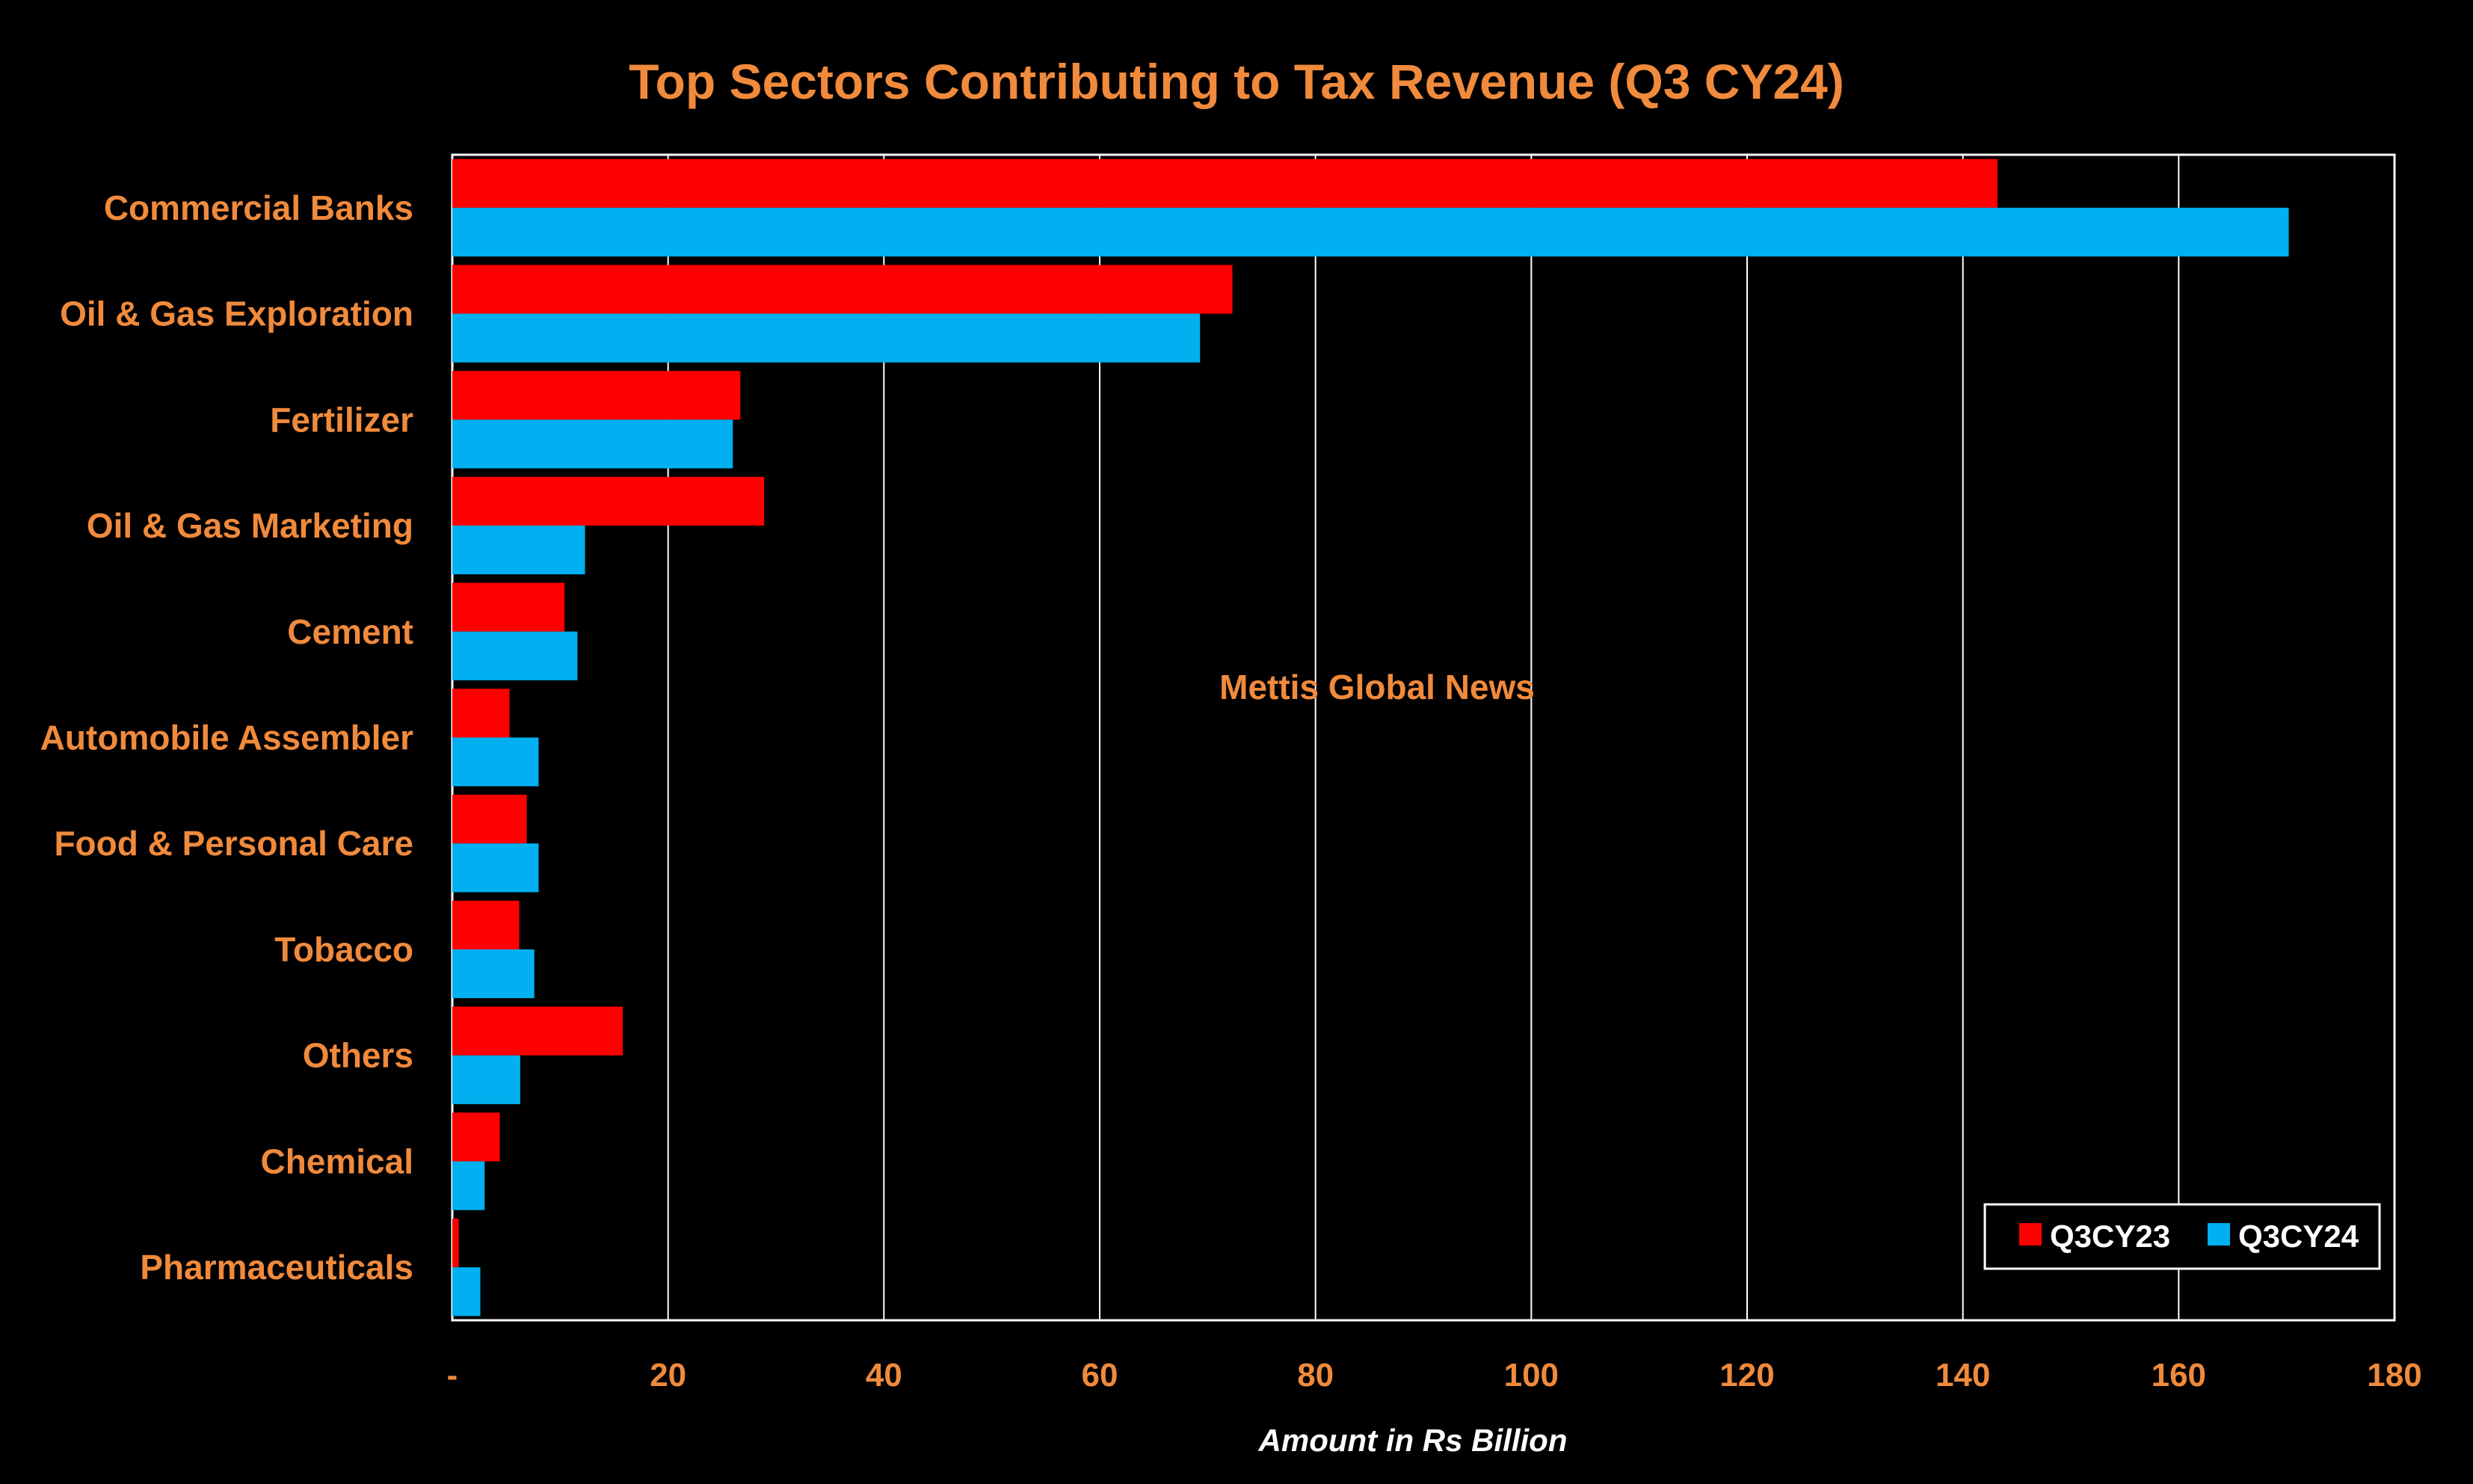 Image resolution: width=2473 pixels, height=1484 pixels. I want to click on x-tick-label: 20, so click(668, 1375).